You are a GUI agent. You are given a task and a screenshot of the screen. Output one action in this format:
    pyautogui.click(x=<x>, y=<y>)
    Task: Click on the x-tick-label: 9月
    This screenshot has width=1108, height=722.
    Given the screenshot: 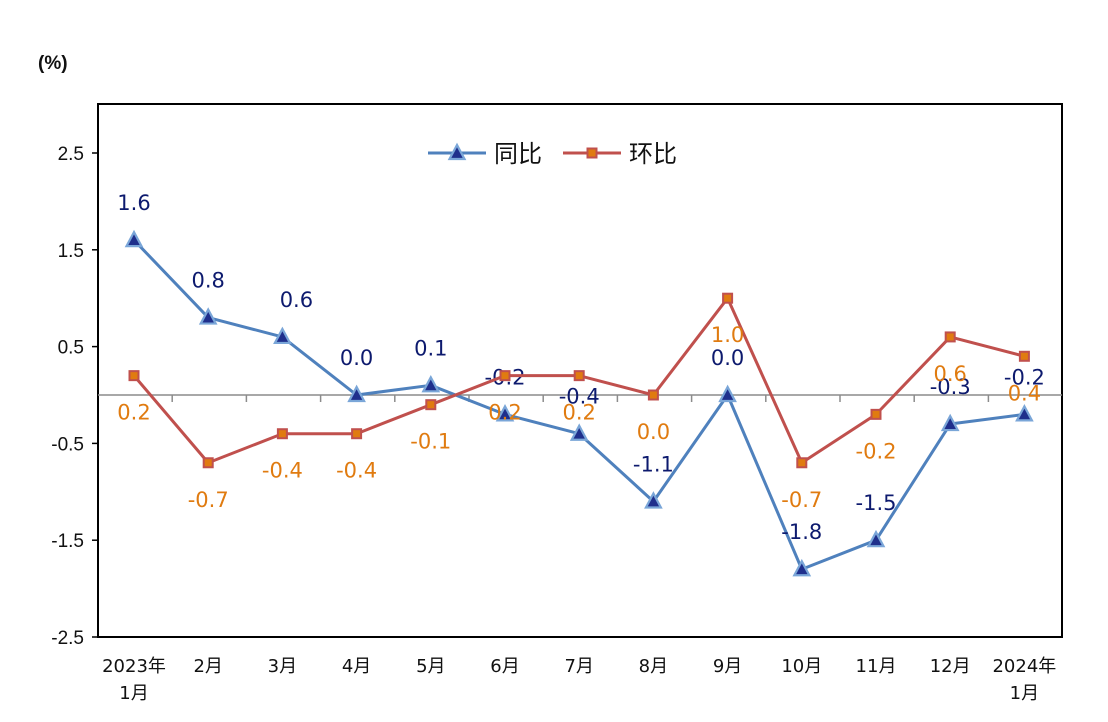 What is the action you would take?
    pyautogui.click(x=727, y=666)
    